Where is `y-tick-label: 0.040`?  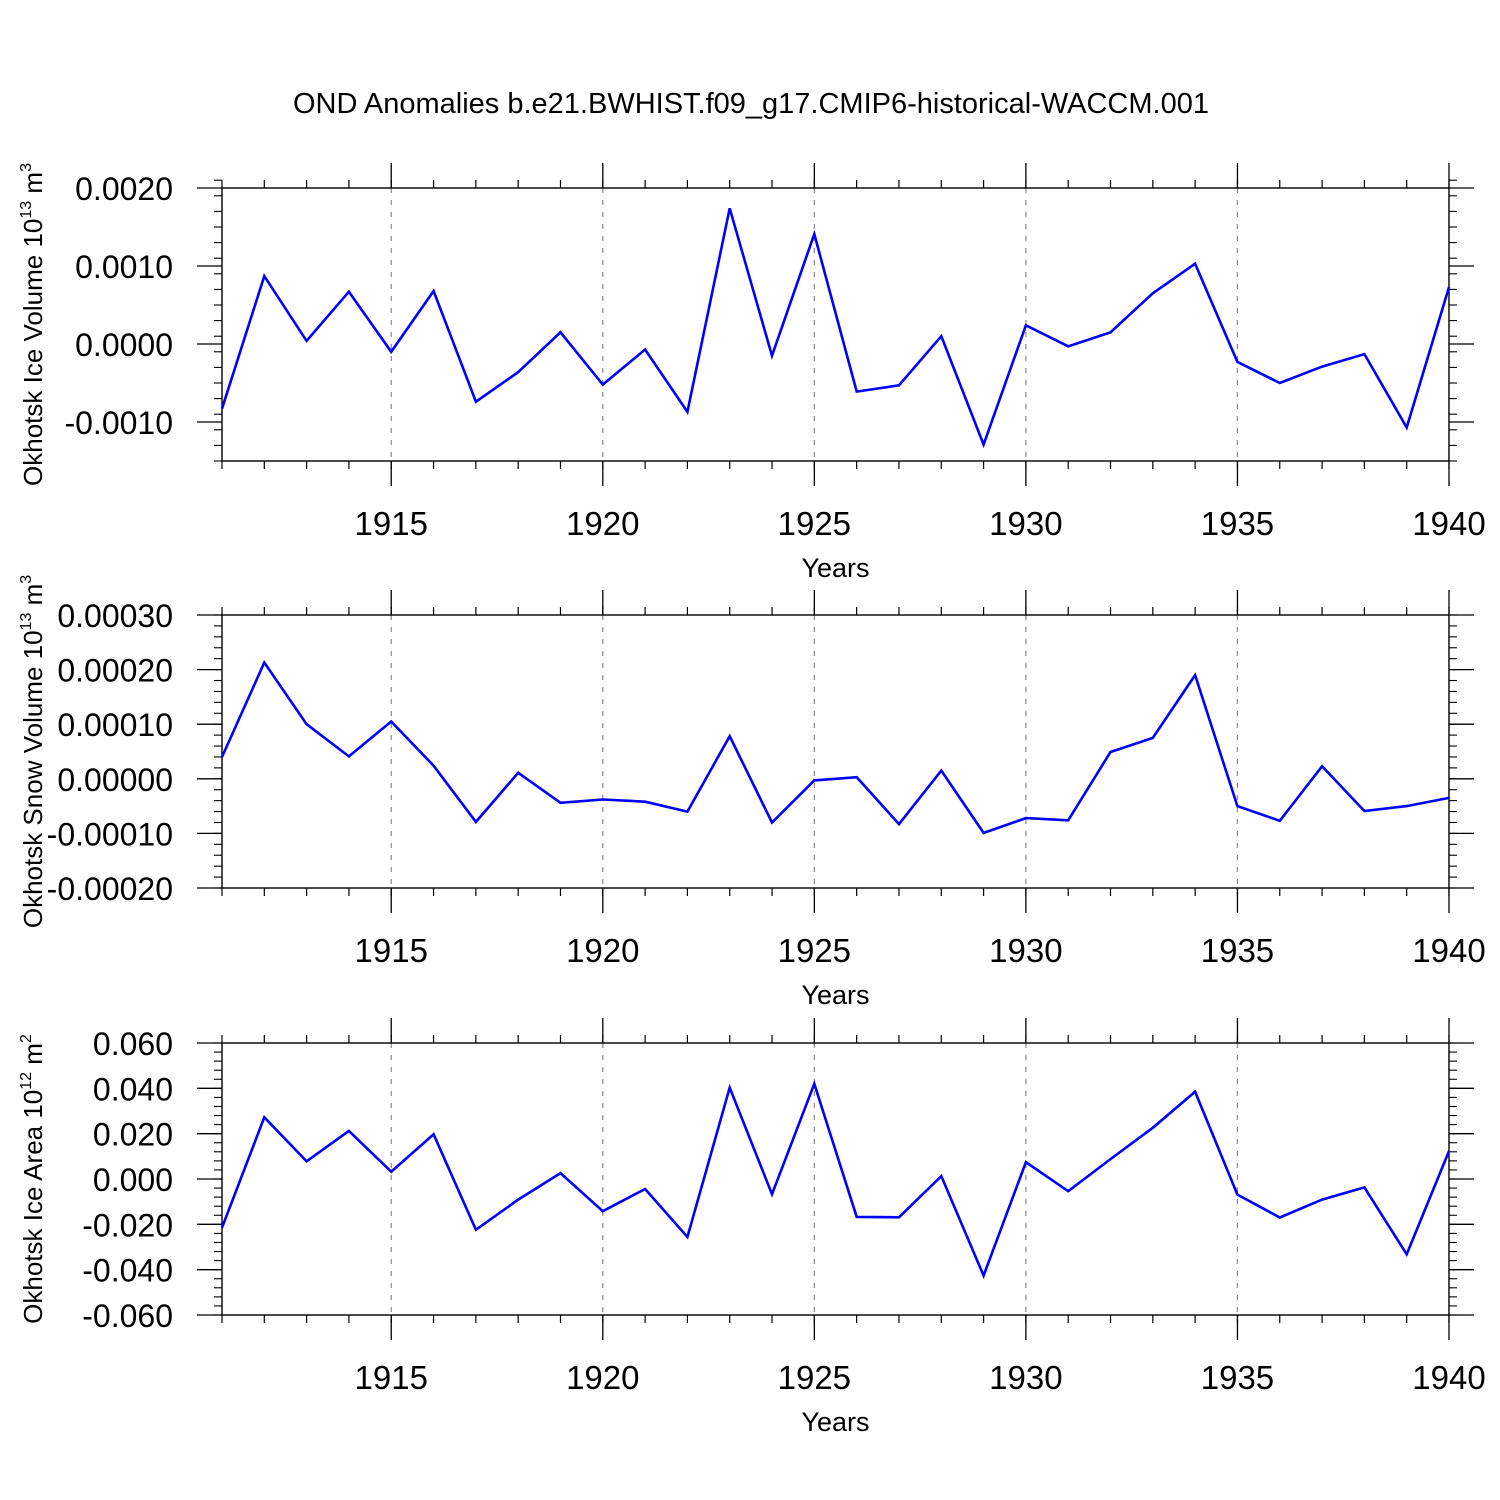 y-tick-label: 0.040 is located at coordinates (133, 1089).